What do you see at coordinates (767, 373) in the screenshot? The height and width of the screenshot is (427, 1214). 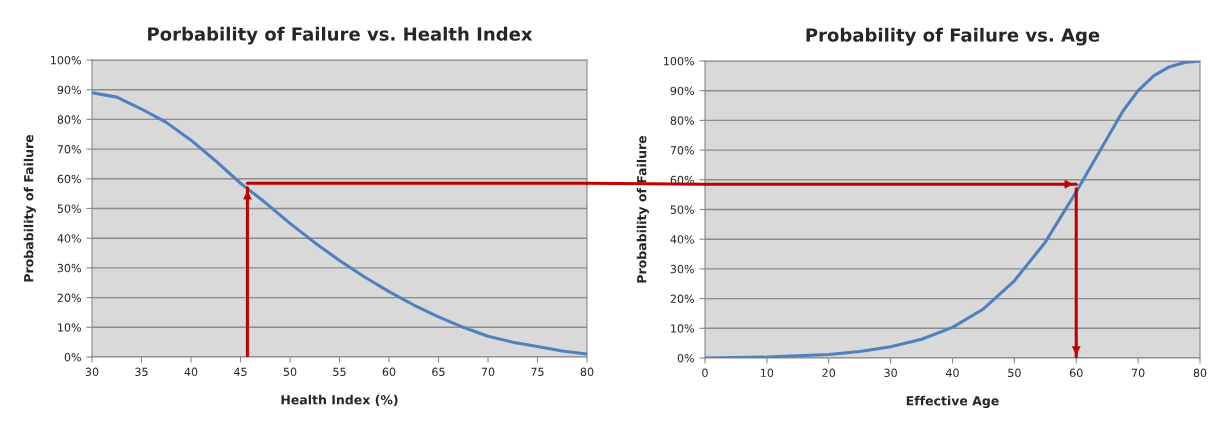 I see `x-tick-label: 10` at bounding box center [767, 373].